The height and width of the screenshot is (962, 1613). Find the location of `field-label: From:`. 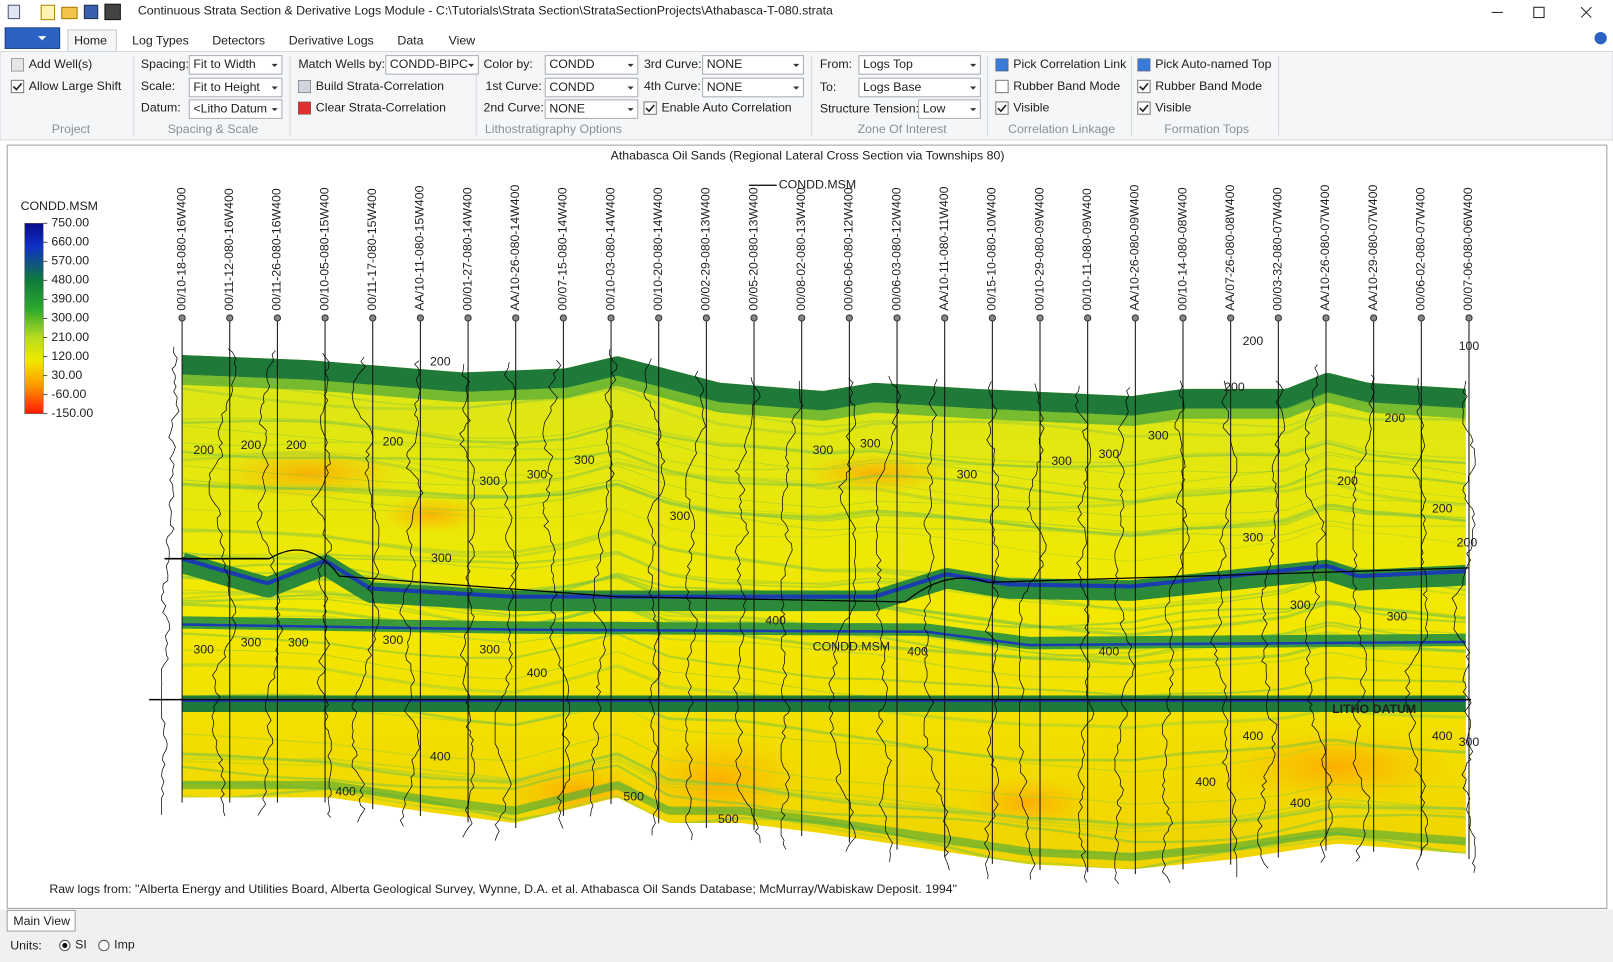

field-label: From: is located at coordinates (836, 64).